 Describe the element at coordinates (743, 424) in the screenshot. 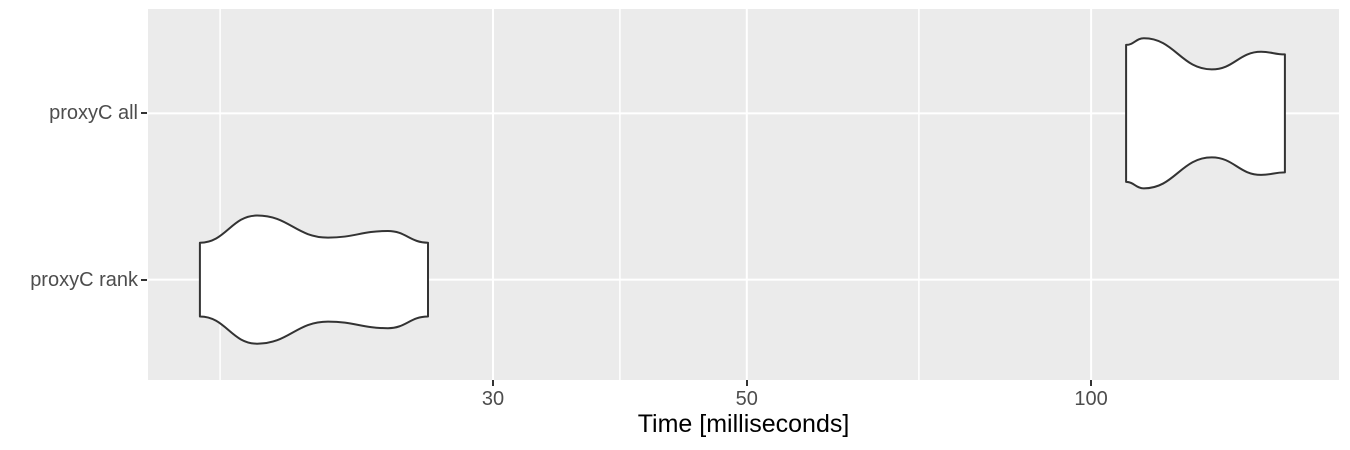

I see `x-axis-title: Time [milliseconds]` at that location.